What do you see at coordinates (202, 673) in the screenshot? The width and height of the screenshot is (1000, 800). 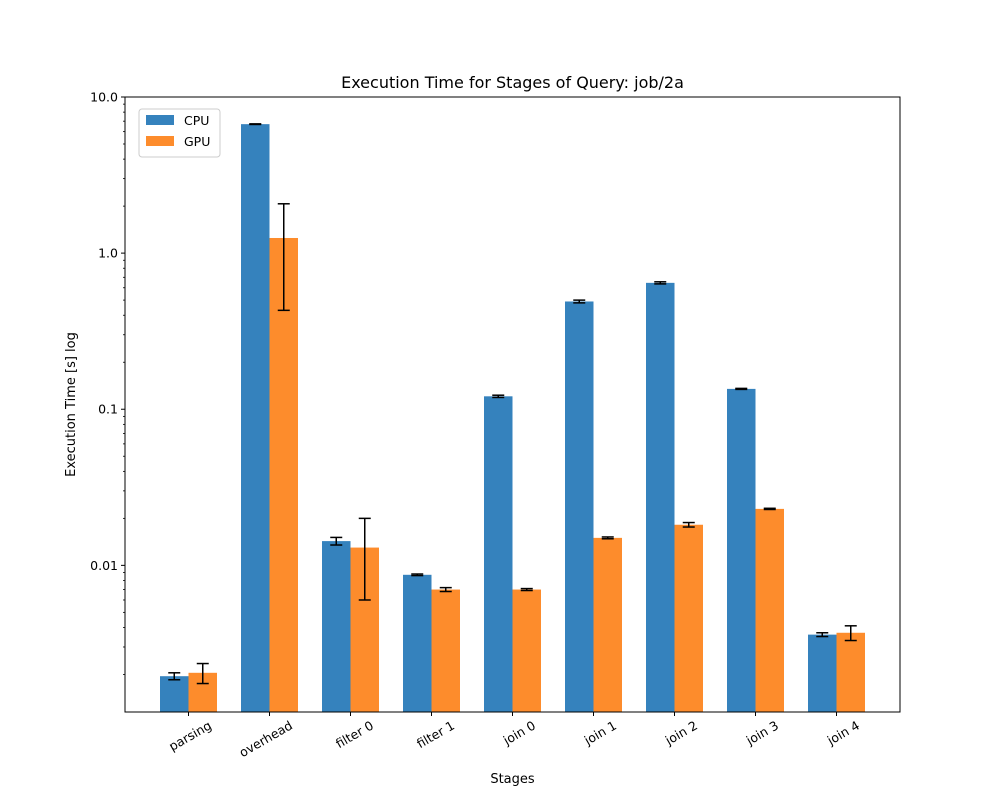 I see `error-bar-gpu-parsing` at bounding box center [202, 673].